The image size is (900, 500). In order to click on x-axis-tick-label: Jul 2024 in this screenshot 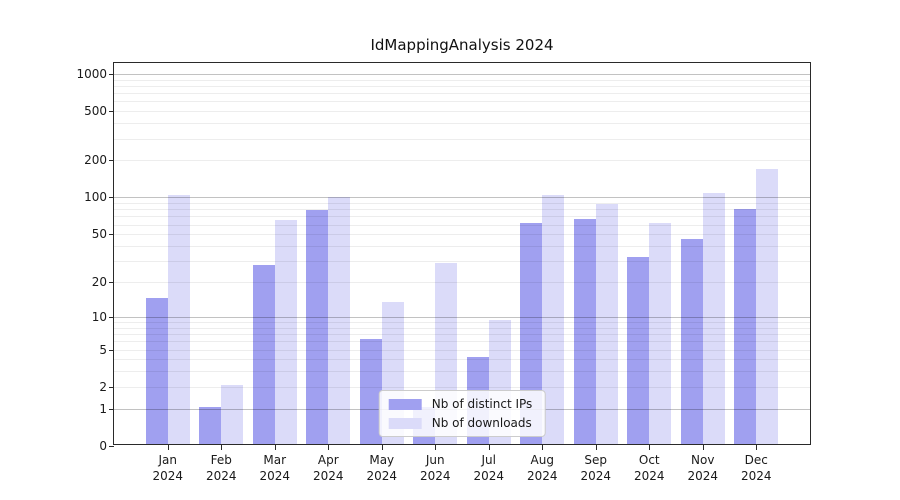, I will do `click(488, 468)`.